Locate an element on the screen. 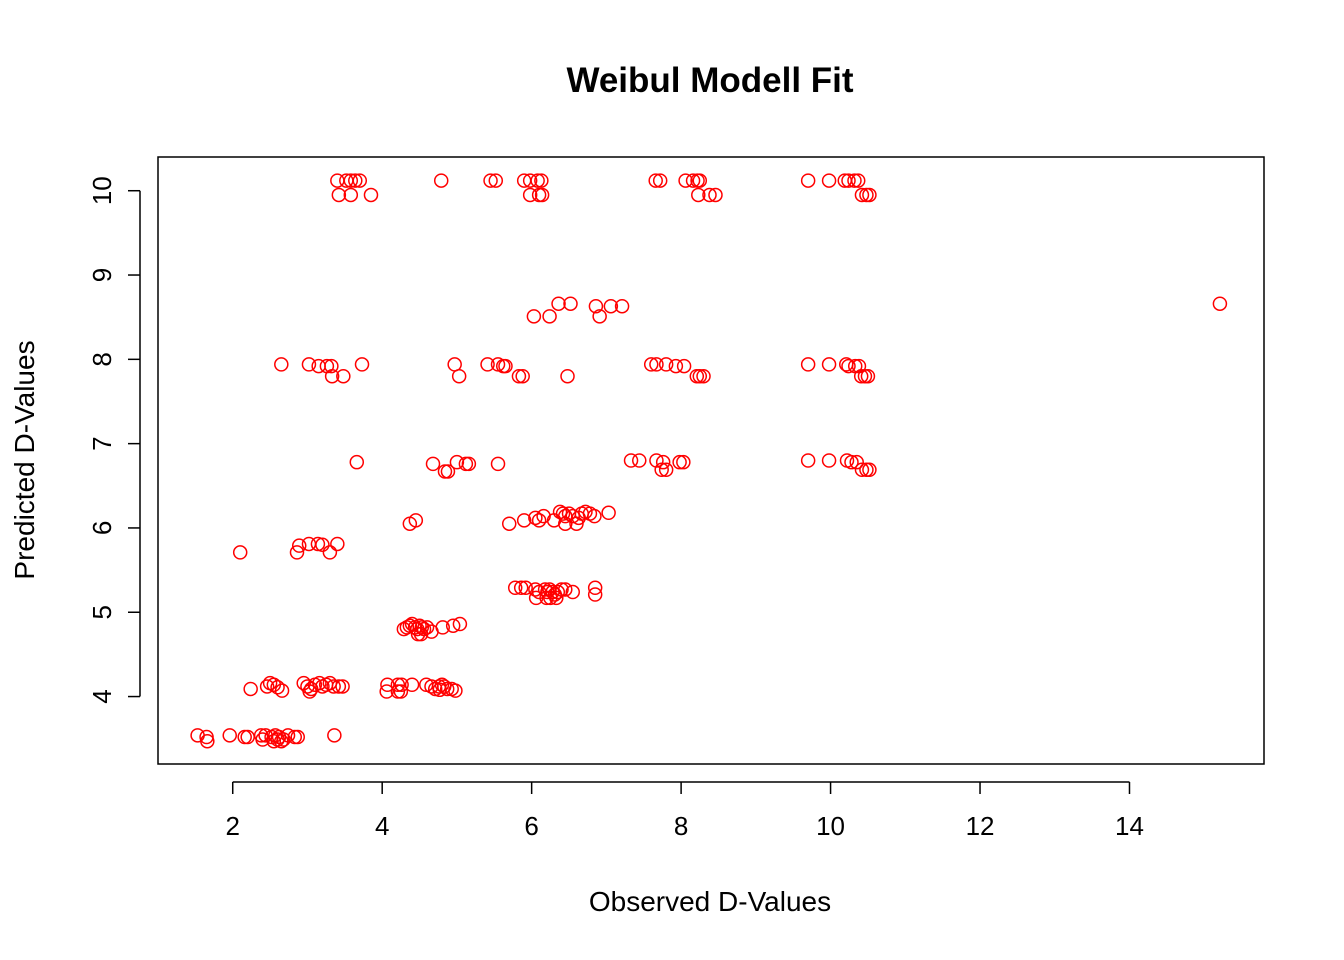 This screenshot has width=1344, height=960. x-tick-label: 4 is located at coordinates (382, 826).